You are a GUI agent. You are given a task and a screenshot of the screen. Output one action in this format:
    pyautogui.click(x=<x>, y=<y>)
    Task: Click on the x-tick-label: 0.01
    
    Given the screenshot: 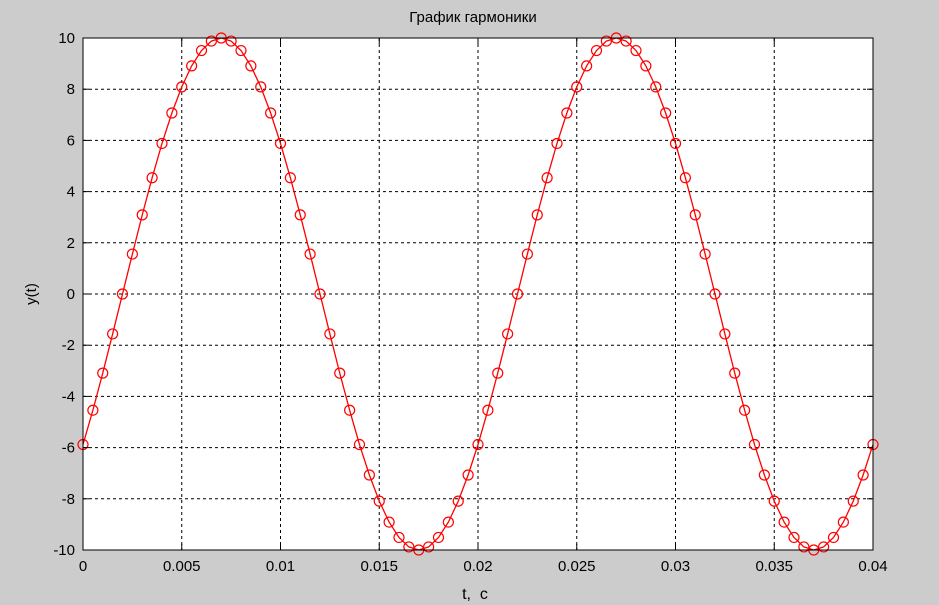 What is the action you would take?
    pyautogui.click(x=280, y=566)
    